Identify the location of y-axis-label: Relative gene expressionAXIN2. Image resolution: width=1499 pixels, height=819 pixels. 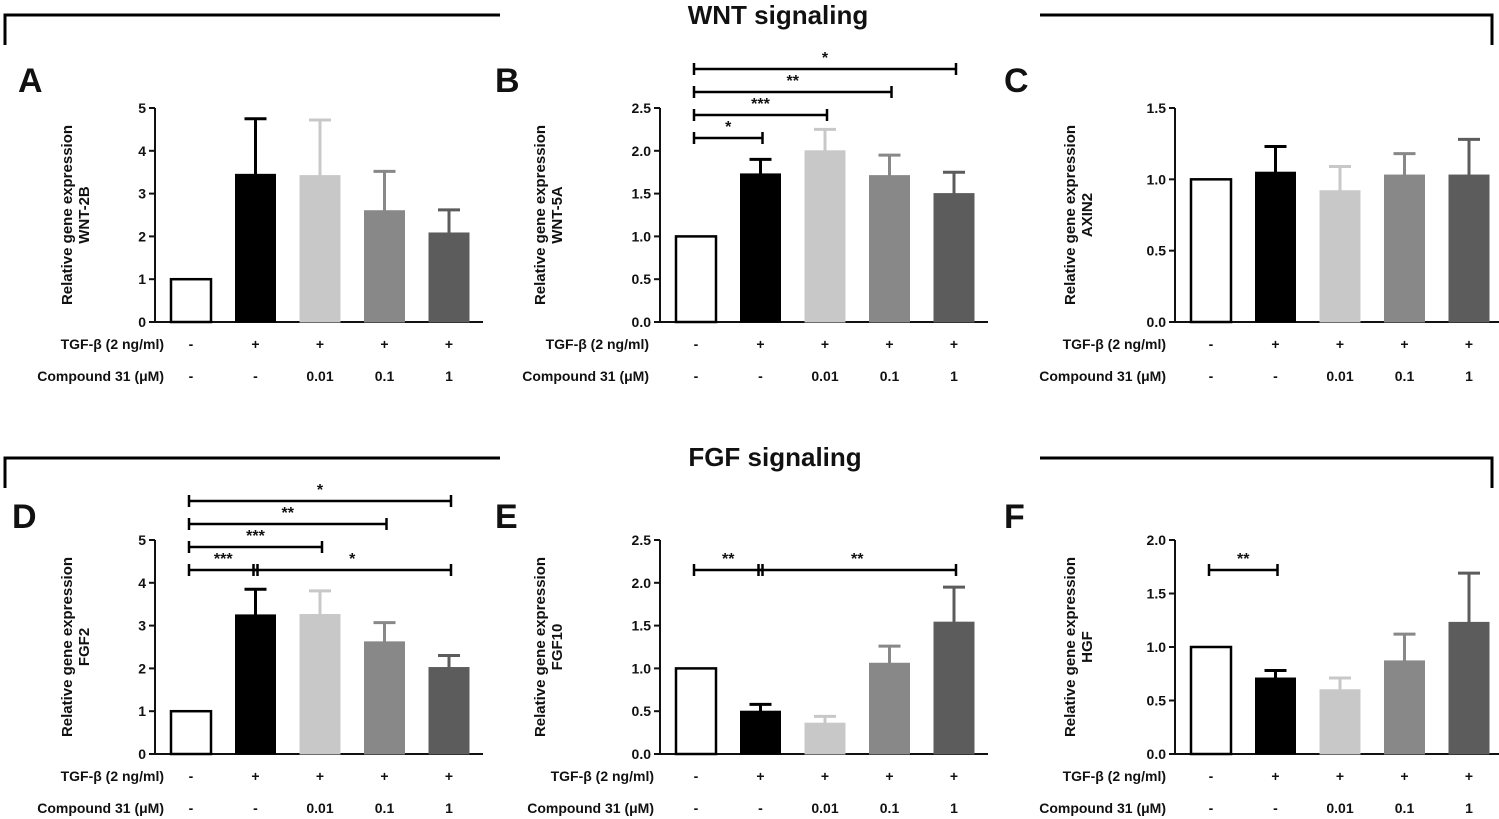
(1079, 215).